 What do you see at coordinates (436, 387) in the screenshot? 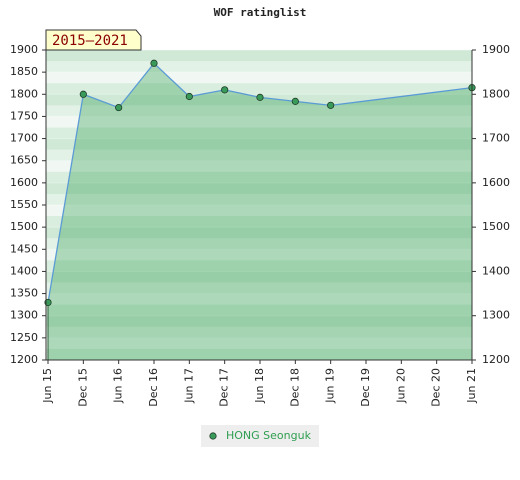
I see `x-tick-label: Dec 20` at bounding box center [436, 387].